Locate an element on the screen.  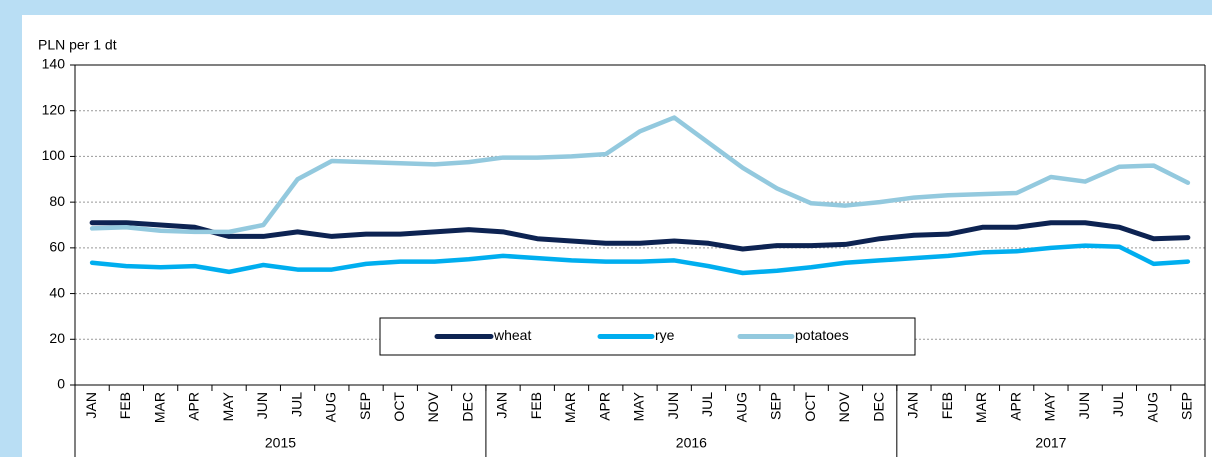
y-tick-label: 0 is located at coordinates (61, 384).